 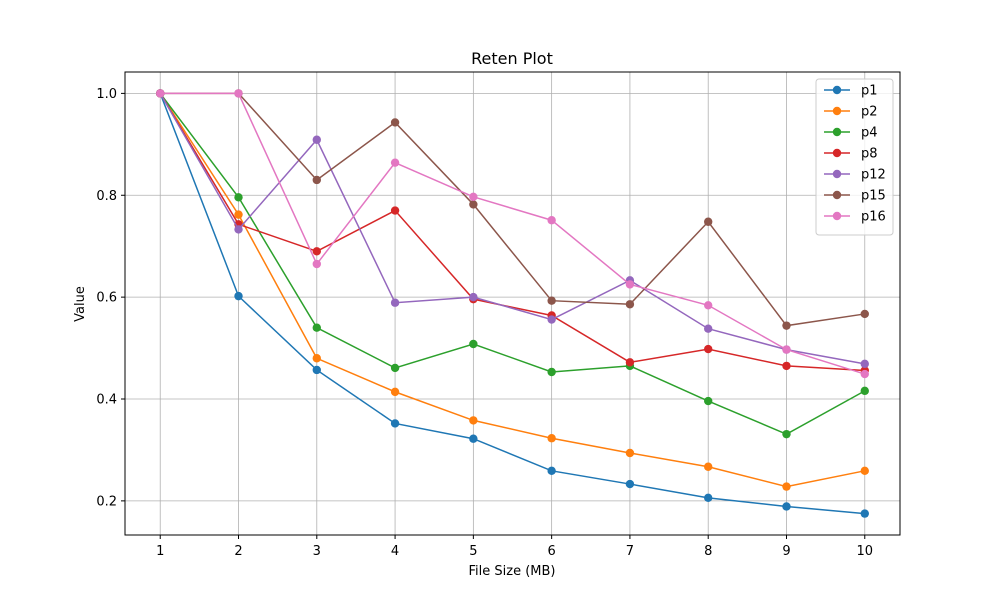 What do you see at coordinates (106, 196) in the screenshot?
I see `y-tick-label: 0.8` at bounding box center [106, 196].